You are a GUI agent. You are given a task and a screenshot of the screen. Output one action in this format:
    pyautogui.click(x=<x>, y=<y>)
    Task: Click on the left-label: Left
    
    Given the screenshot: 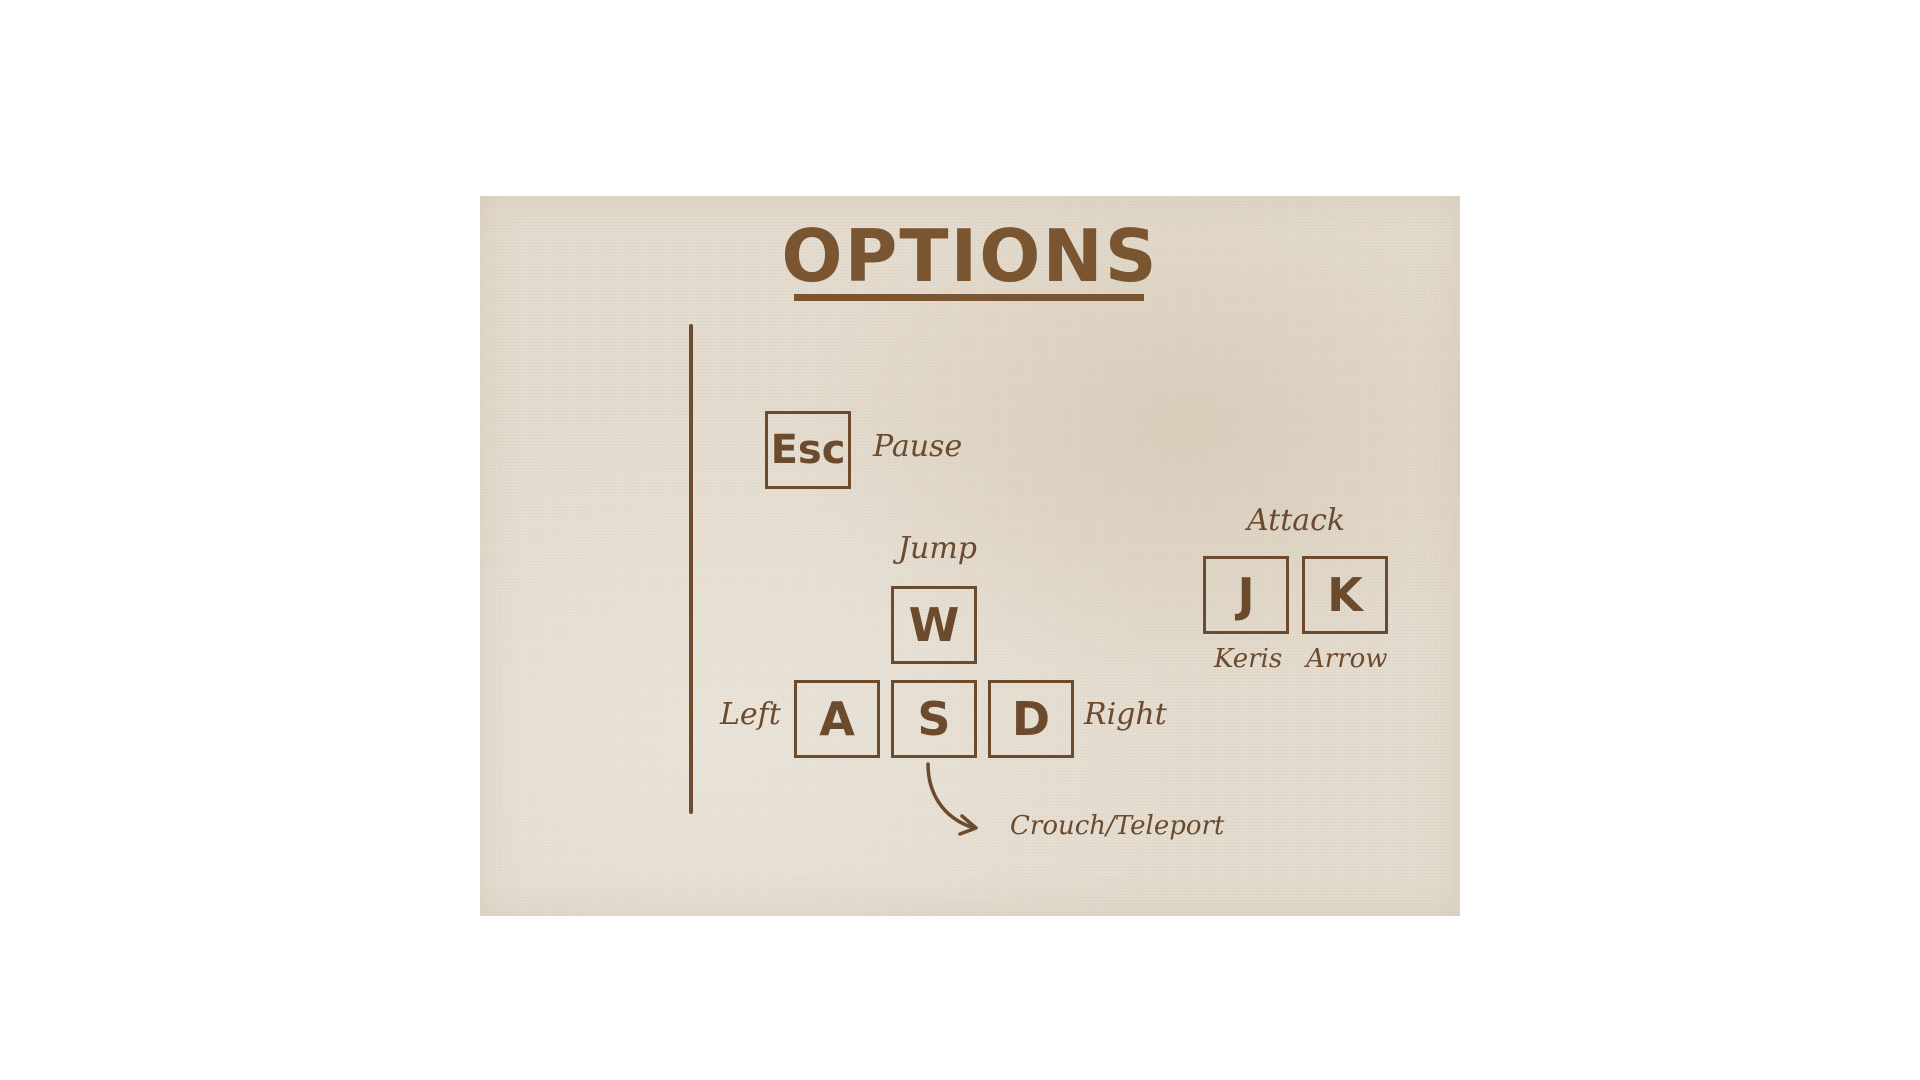 What is the action you would take?
    pyautogui.click(x=750, y=714)
    